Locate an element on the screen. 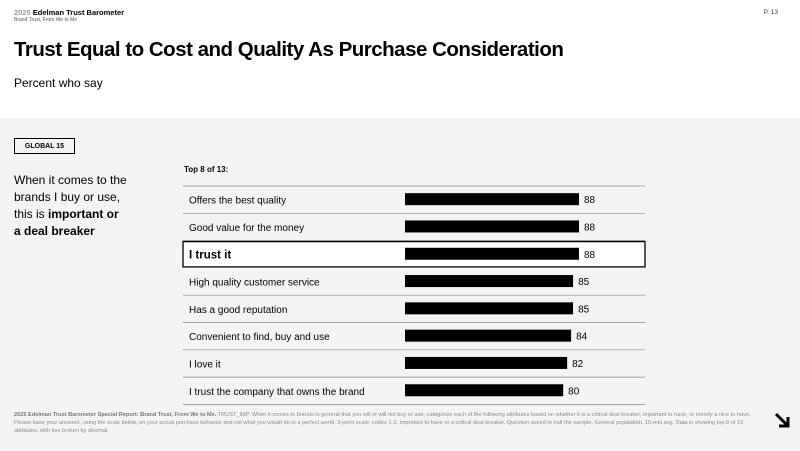  category-label: Convenient to find, buy and use is located at coordinates (259, 337).